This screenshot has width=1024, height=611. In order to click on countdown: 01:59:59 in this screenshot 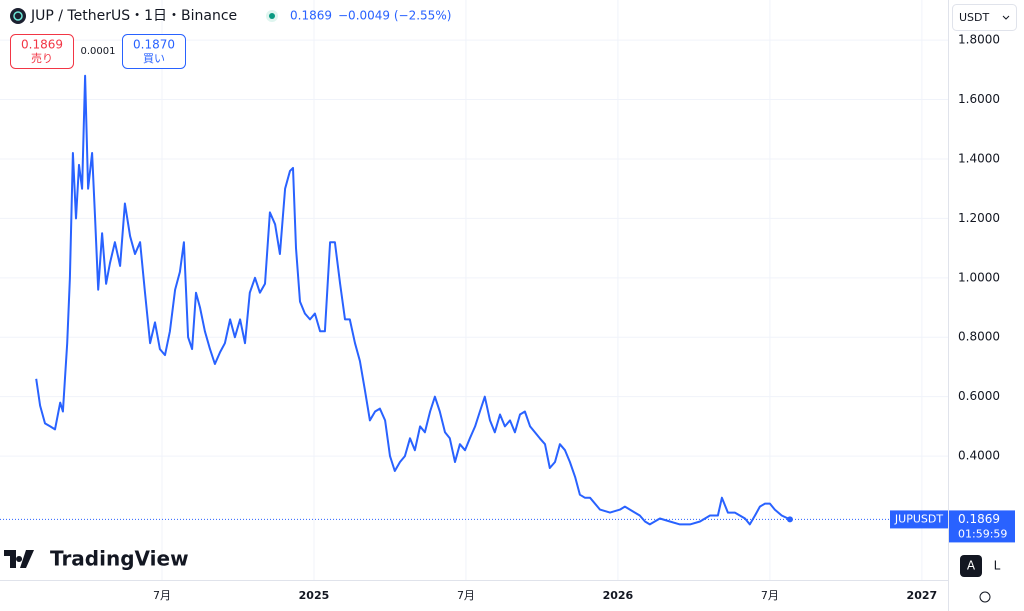, I will do `click(982, 533)`.